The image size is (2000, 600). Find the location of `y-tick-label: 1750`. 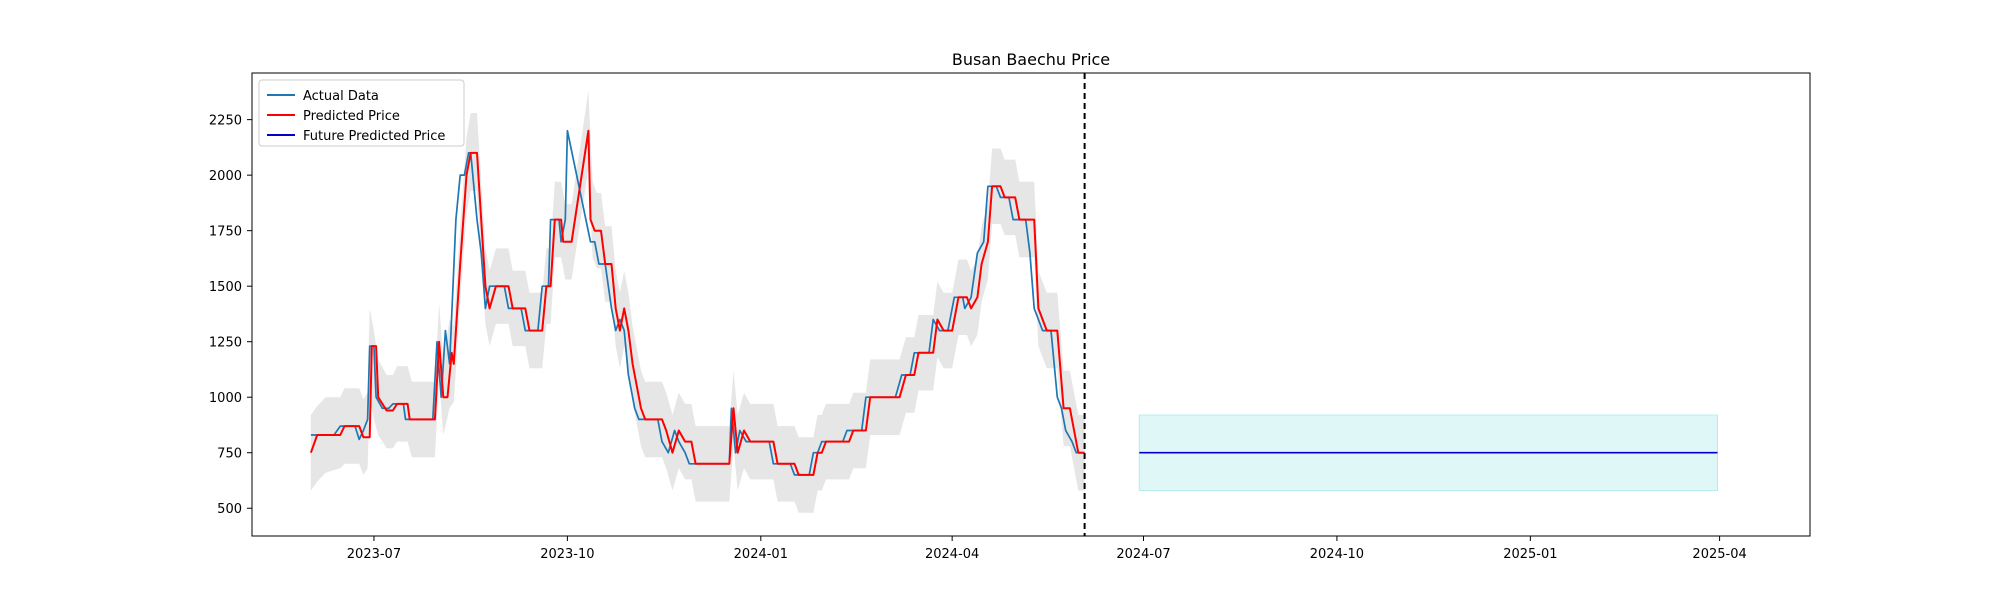

y-tick-label: 1750 is located at coordinates (225, 232).